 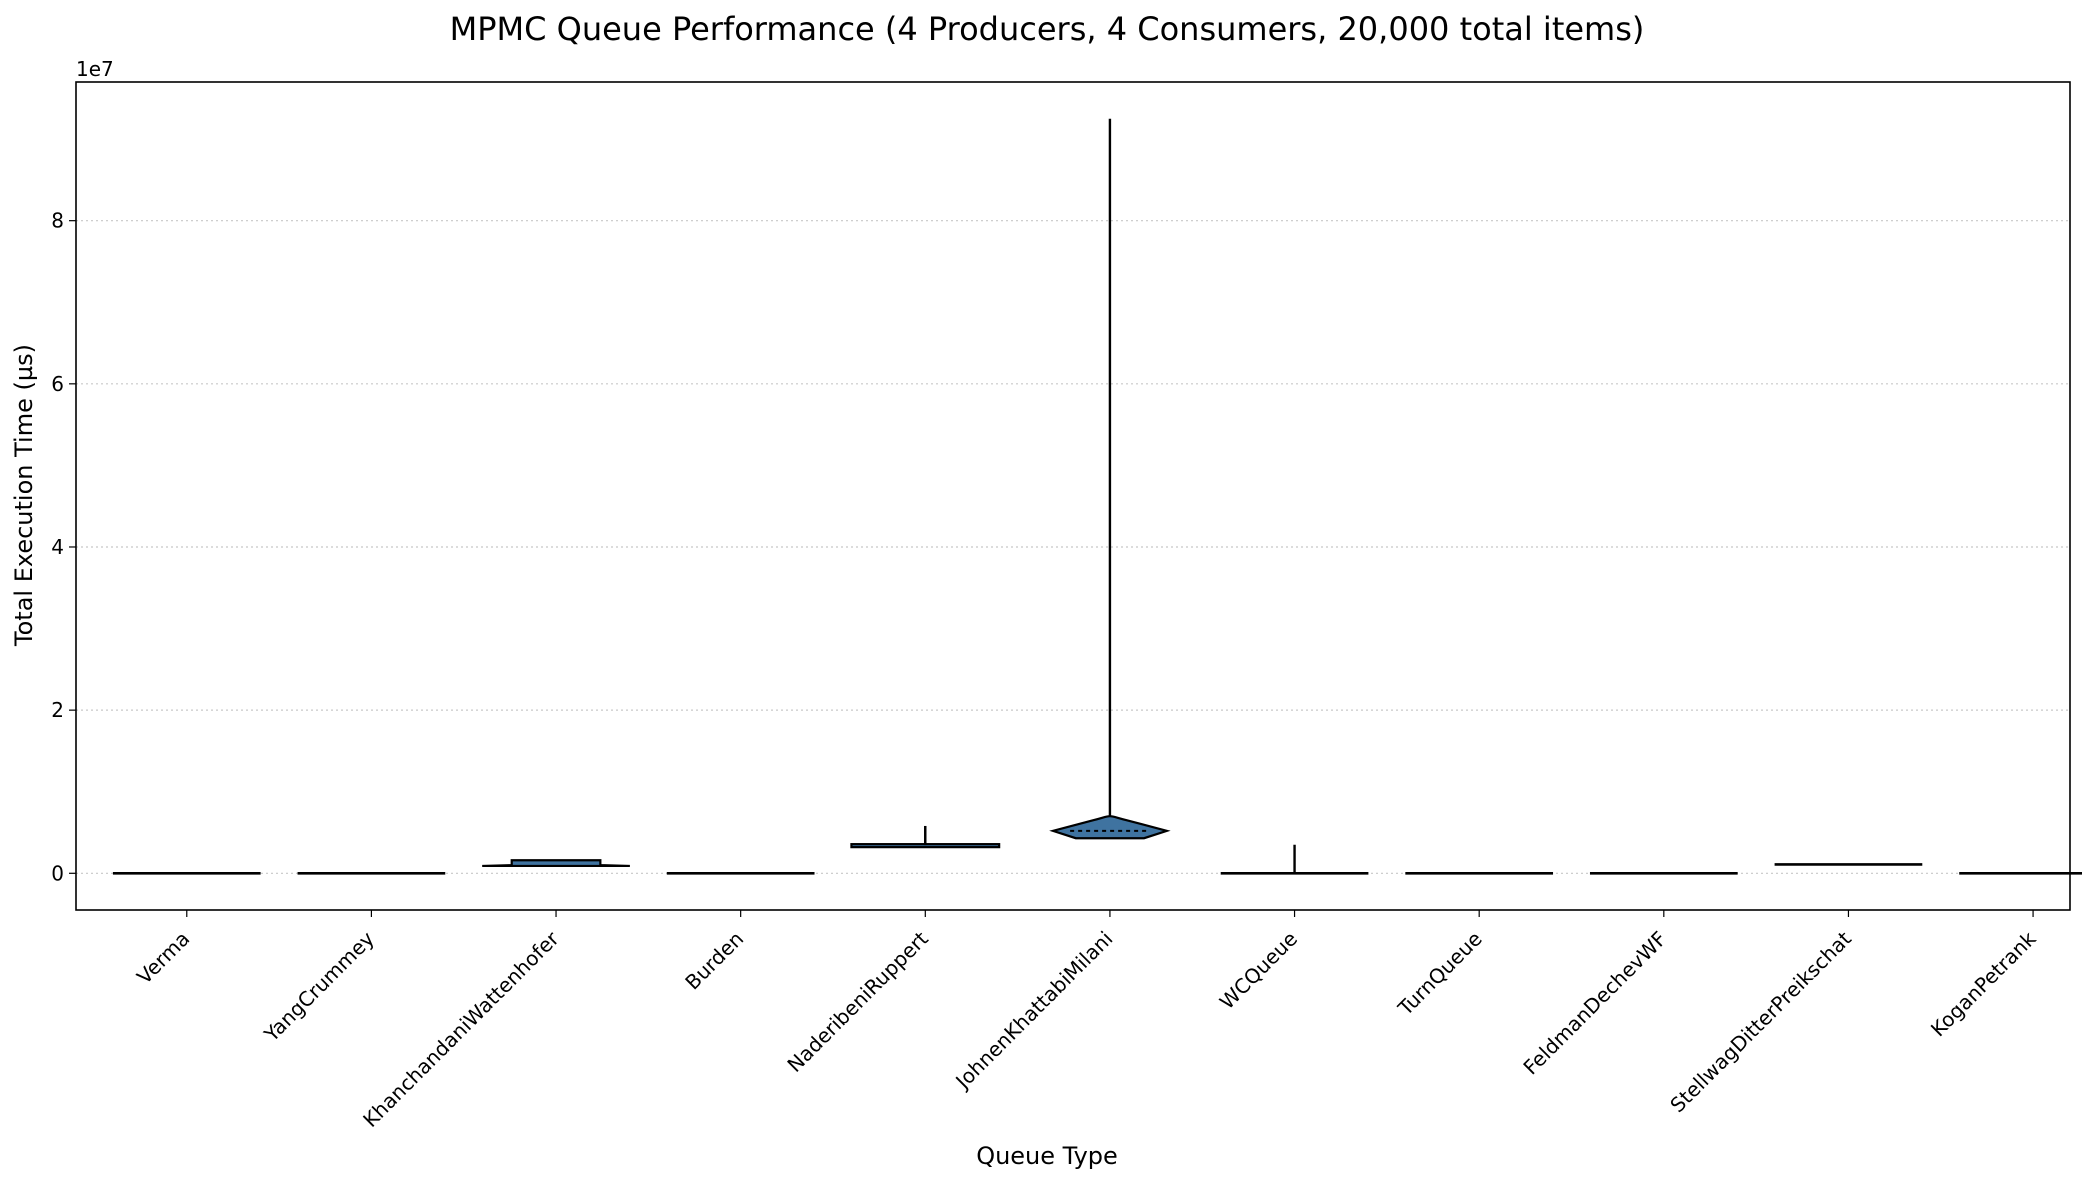 What do you see at coordinates (57, 873) in the screenshot?
I see `y-tick-label: 0` at bounding box center [57, 873].